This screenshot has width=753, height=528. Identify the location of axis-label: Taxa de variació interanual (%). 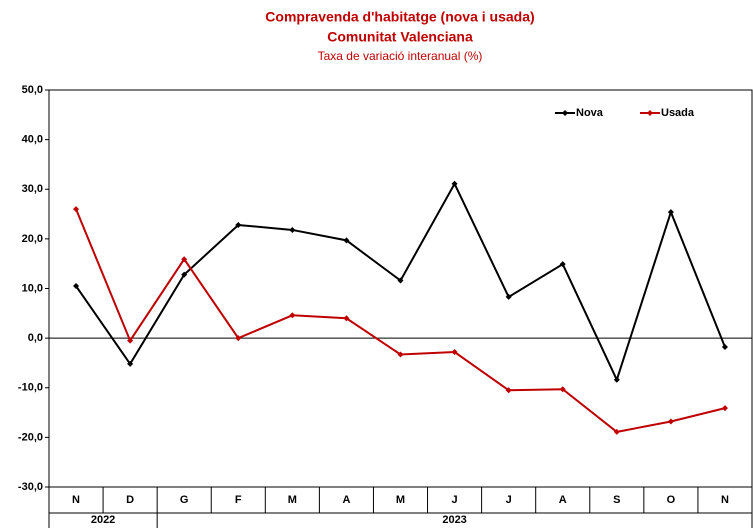
(400, 56).